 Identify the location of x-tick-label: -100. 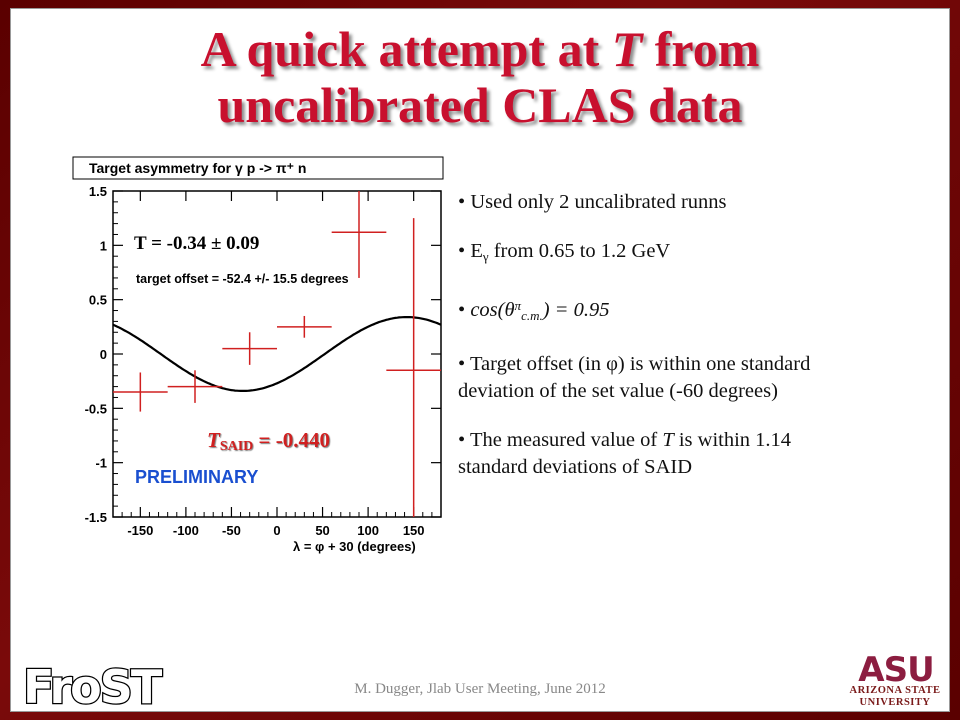
(186, 530).